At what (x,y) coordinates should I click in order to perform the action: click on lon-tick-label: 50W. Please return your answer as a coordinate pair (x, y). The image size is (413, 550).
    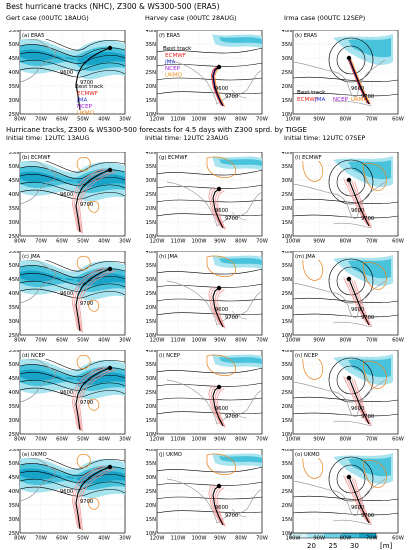
    Looking at the image, I should click on (83, 440).